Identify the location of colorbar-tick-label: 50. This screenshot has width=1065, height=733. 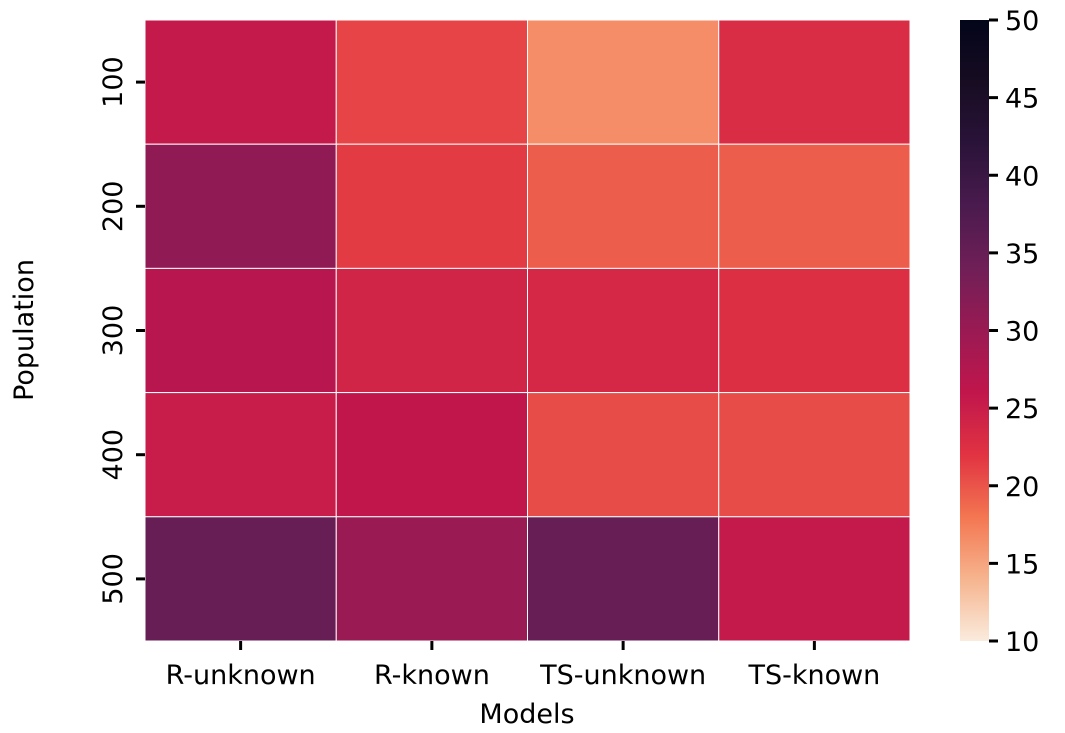
(1022, 21).